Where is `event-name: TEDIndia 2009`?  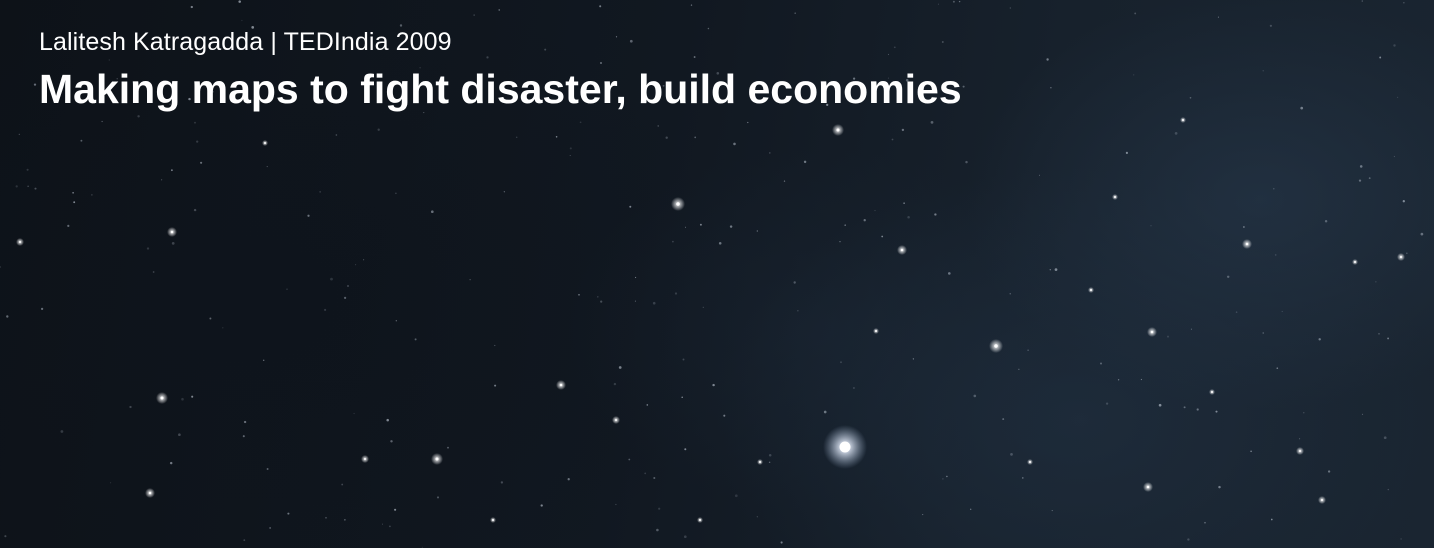
event-name: TEDIndia 2009 is located at coordinates (367, 42).